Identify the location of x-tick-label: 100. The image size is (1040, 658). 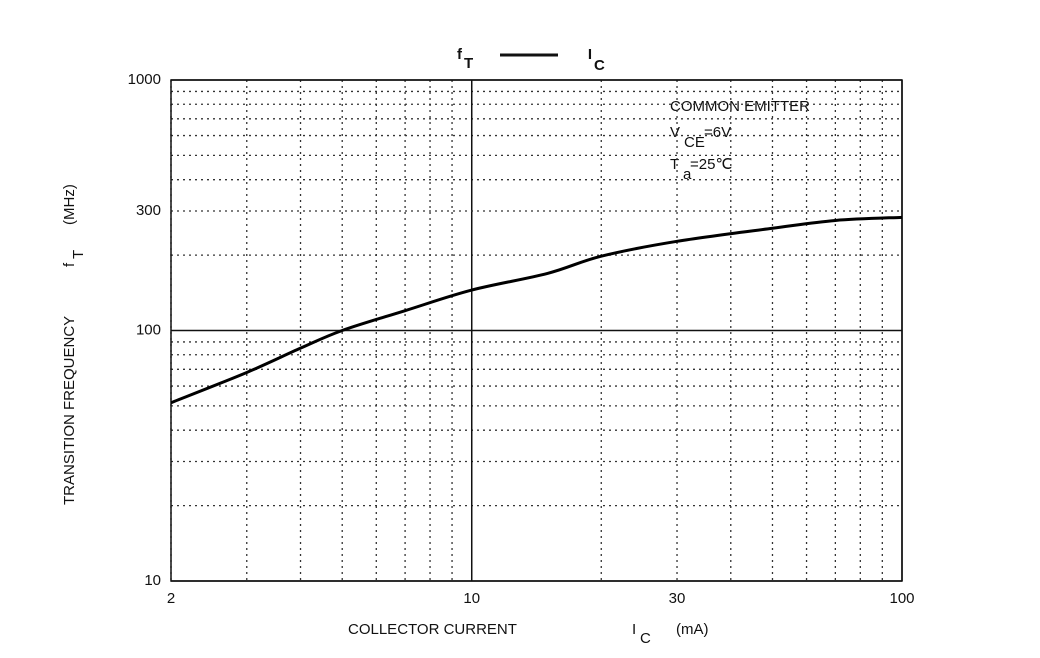
(901, 598).